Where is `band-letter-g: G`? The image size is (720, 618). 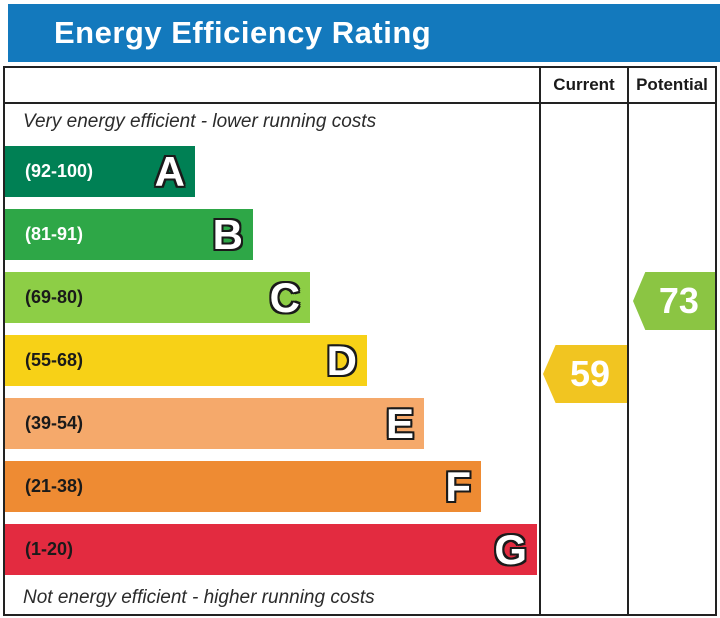
band-letter-g: G is located at coordinates (510, 549).